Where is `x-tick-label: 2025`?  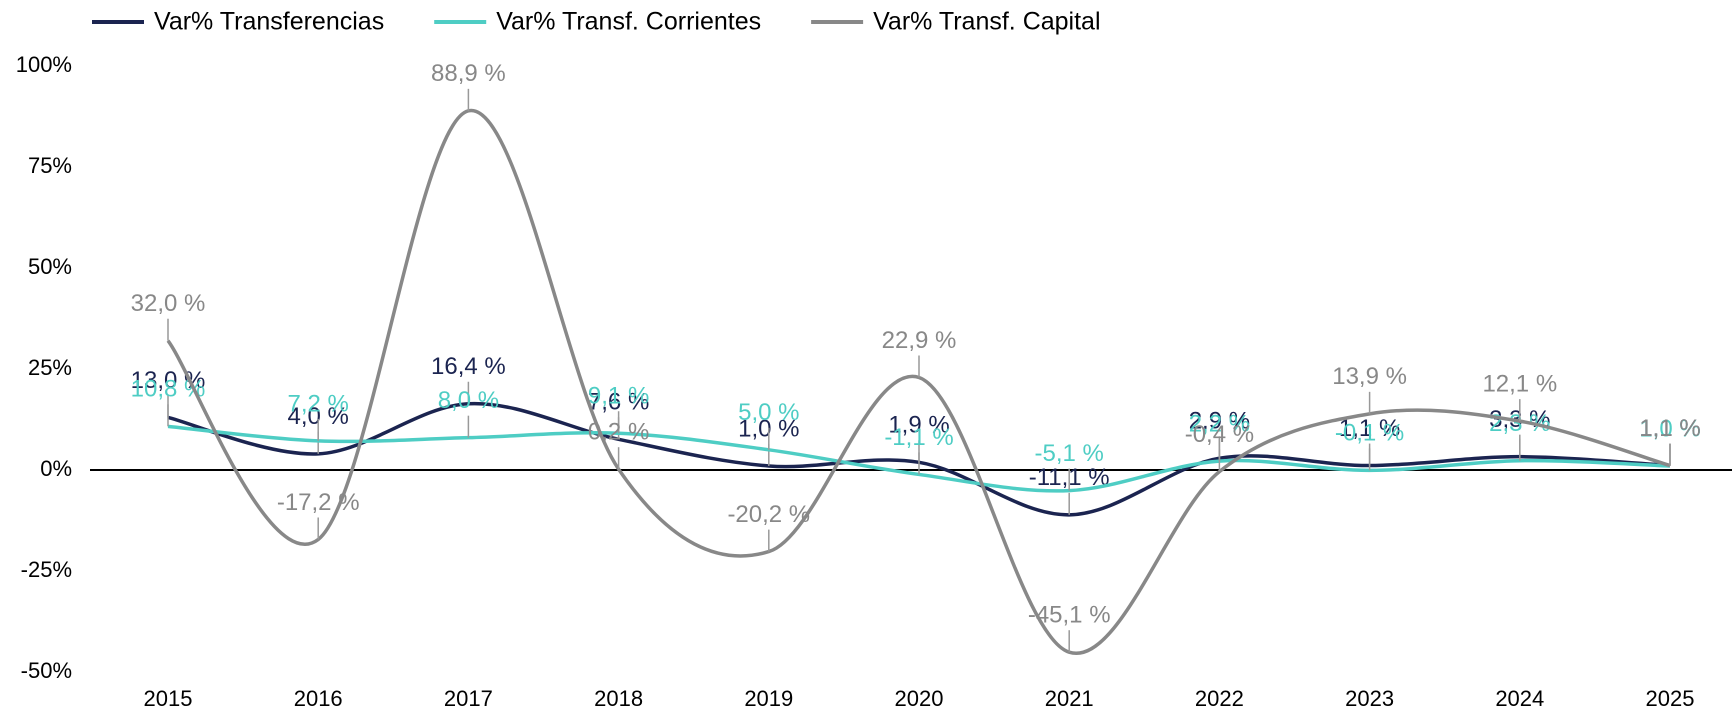 x-tick-label: 2025 is located at coordinates (1670, 698).